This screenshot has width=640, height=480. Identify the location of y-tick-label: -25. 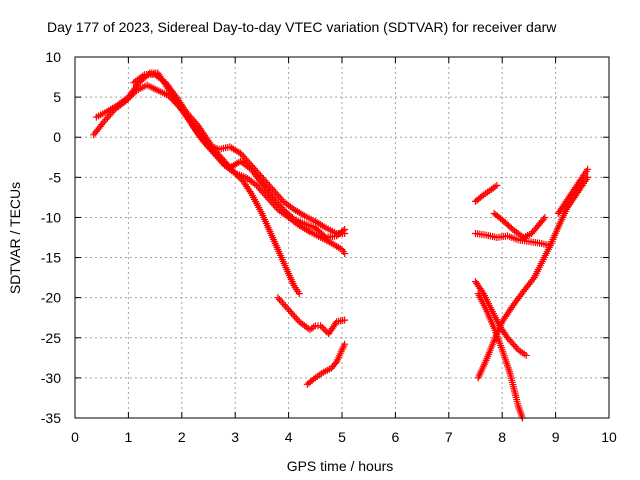
(51, 338).